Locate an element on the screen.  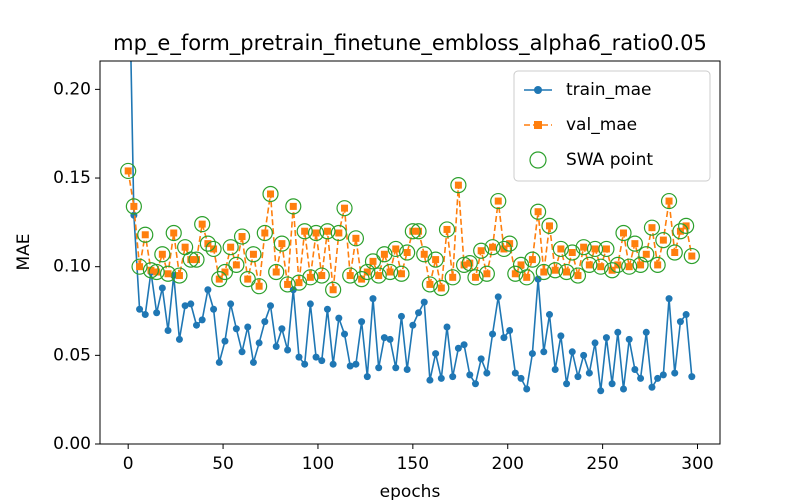
y-tick-label: 0.20 is located at coordinates (72, 89).